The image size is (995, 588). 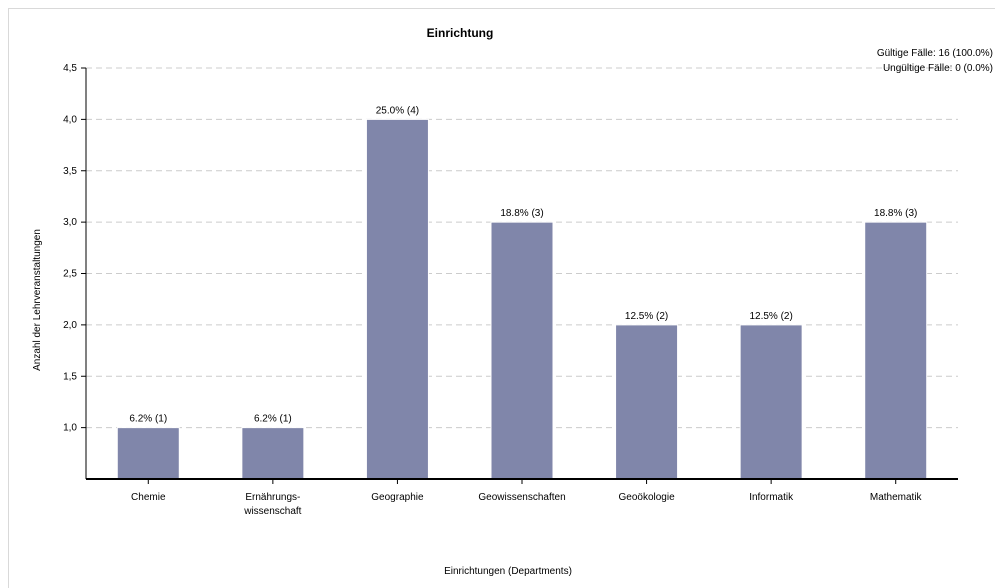 What do you see at coordinates (397, 110) in the screenshot?
I see `bar-data-label: 25.0% (4)` at bounding box center [397, 110].